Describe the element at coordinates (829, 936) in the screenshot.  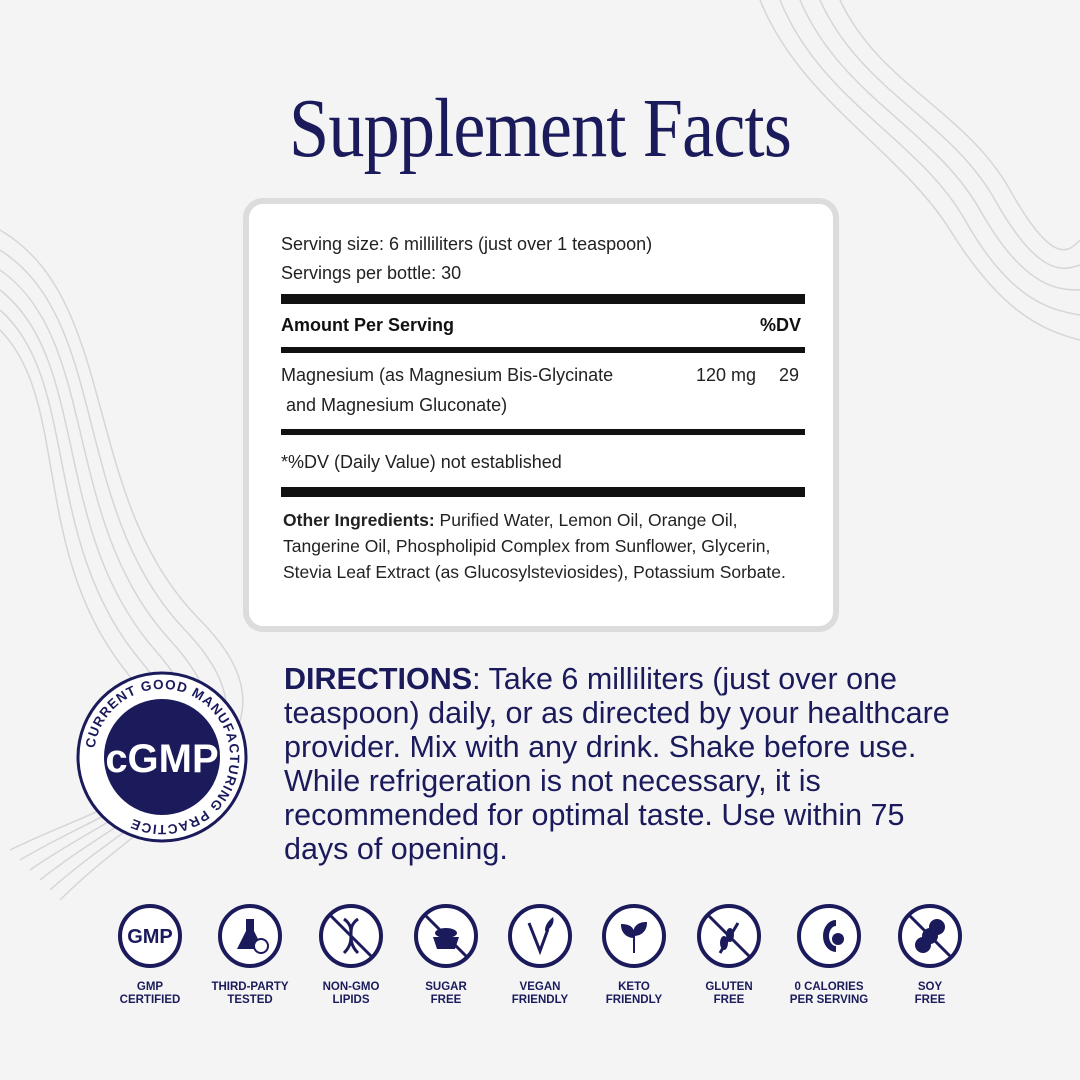
I see `calorie-icon` at that location.